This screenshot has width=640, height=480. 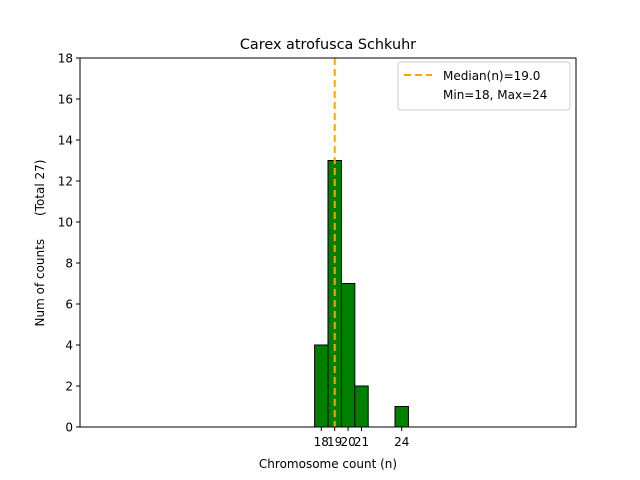 I want to click on y-axis-label: Num of counts (Total 27), so click(x=40, y=243).